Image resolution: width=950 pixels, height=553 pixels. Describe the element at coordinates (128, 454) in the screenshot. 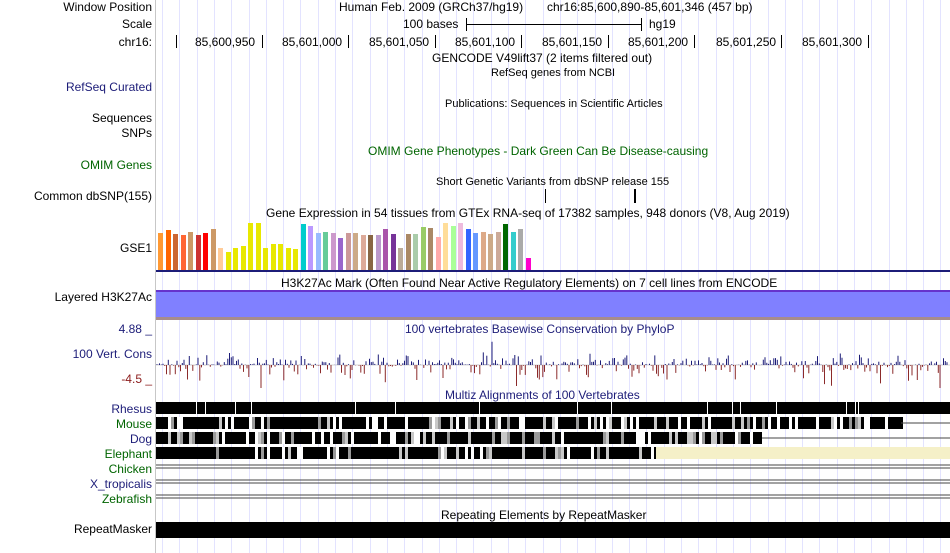

I see `species-label-elephant: Elephant` at that location.